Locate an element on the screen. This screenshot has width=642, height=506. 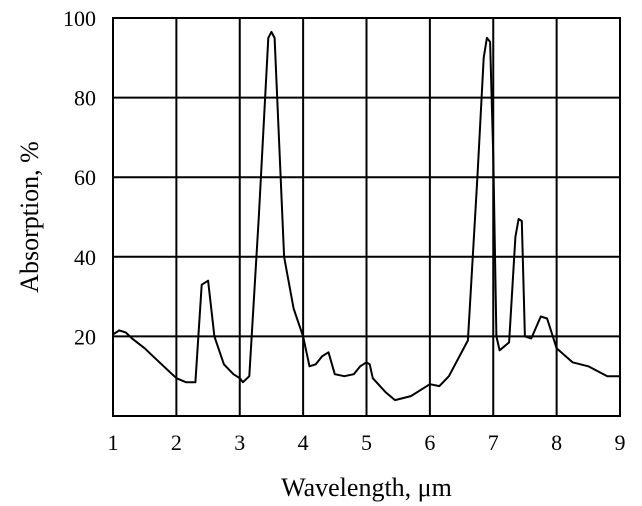
y-tick-label: 60 is located at coordinates (85, 177).